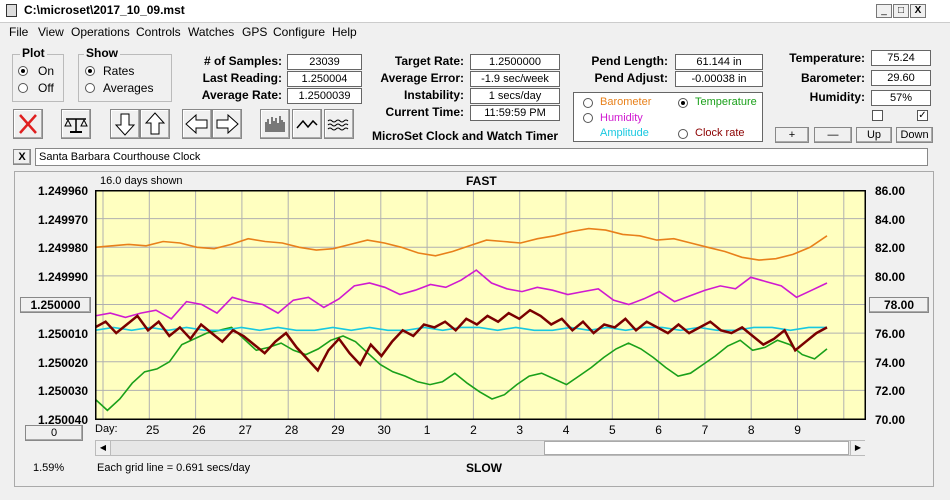  I want to click on balance-button, so click(76, 124).